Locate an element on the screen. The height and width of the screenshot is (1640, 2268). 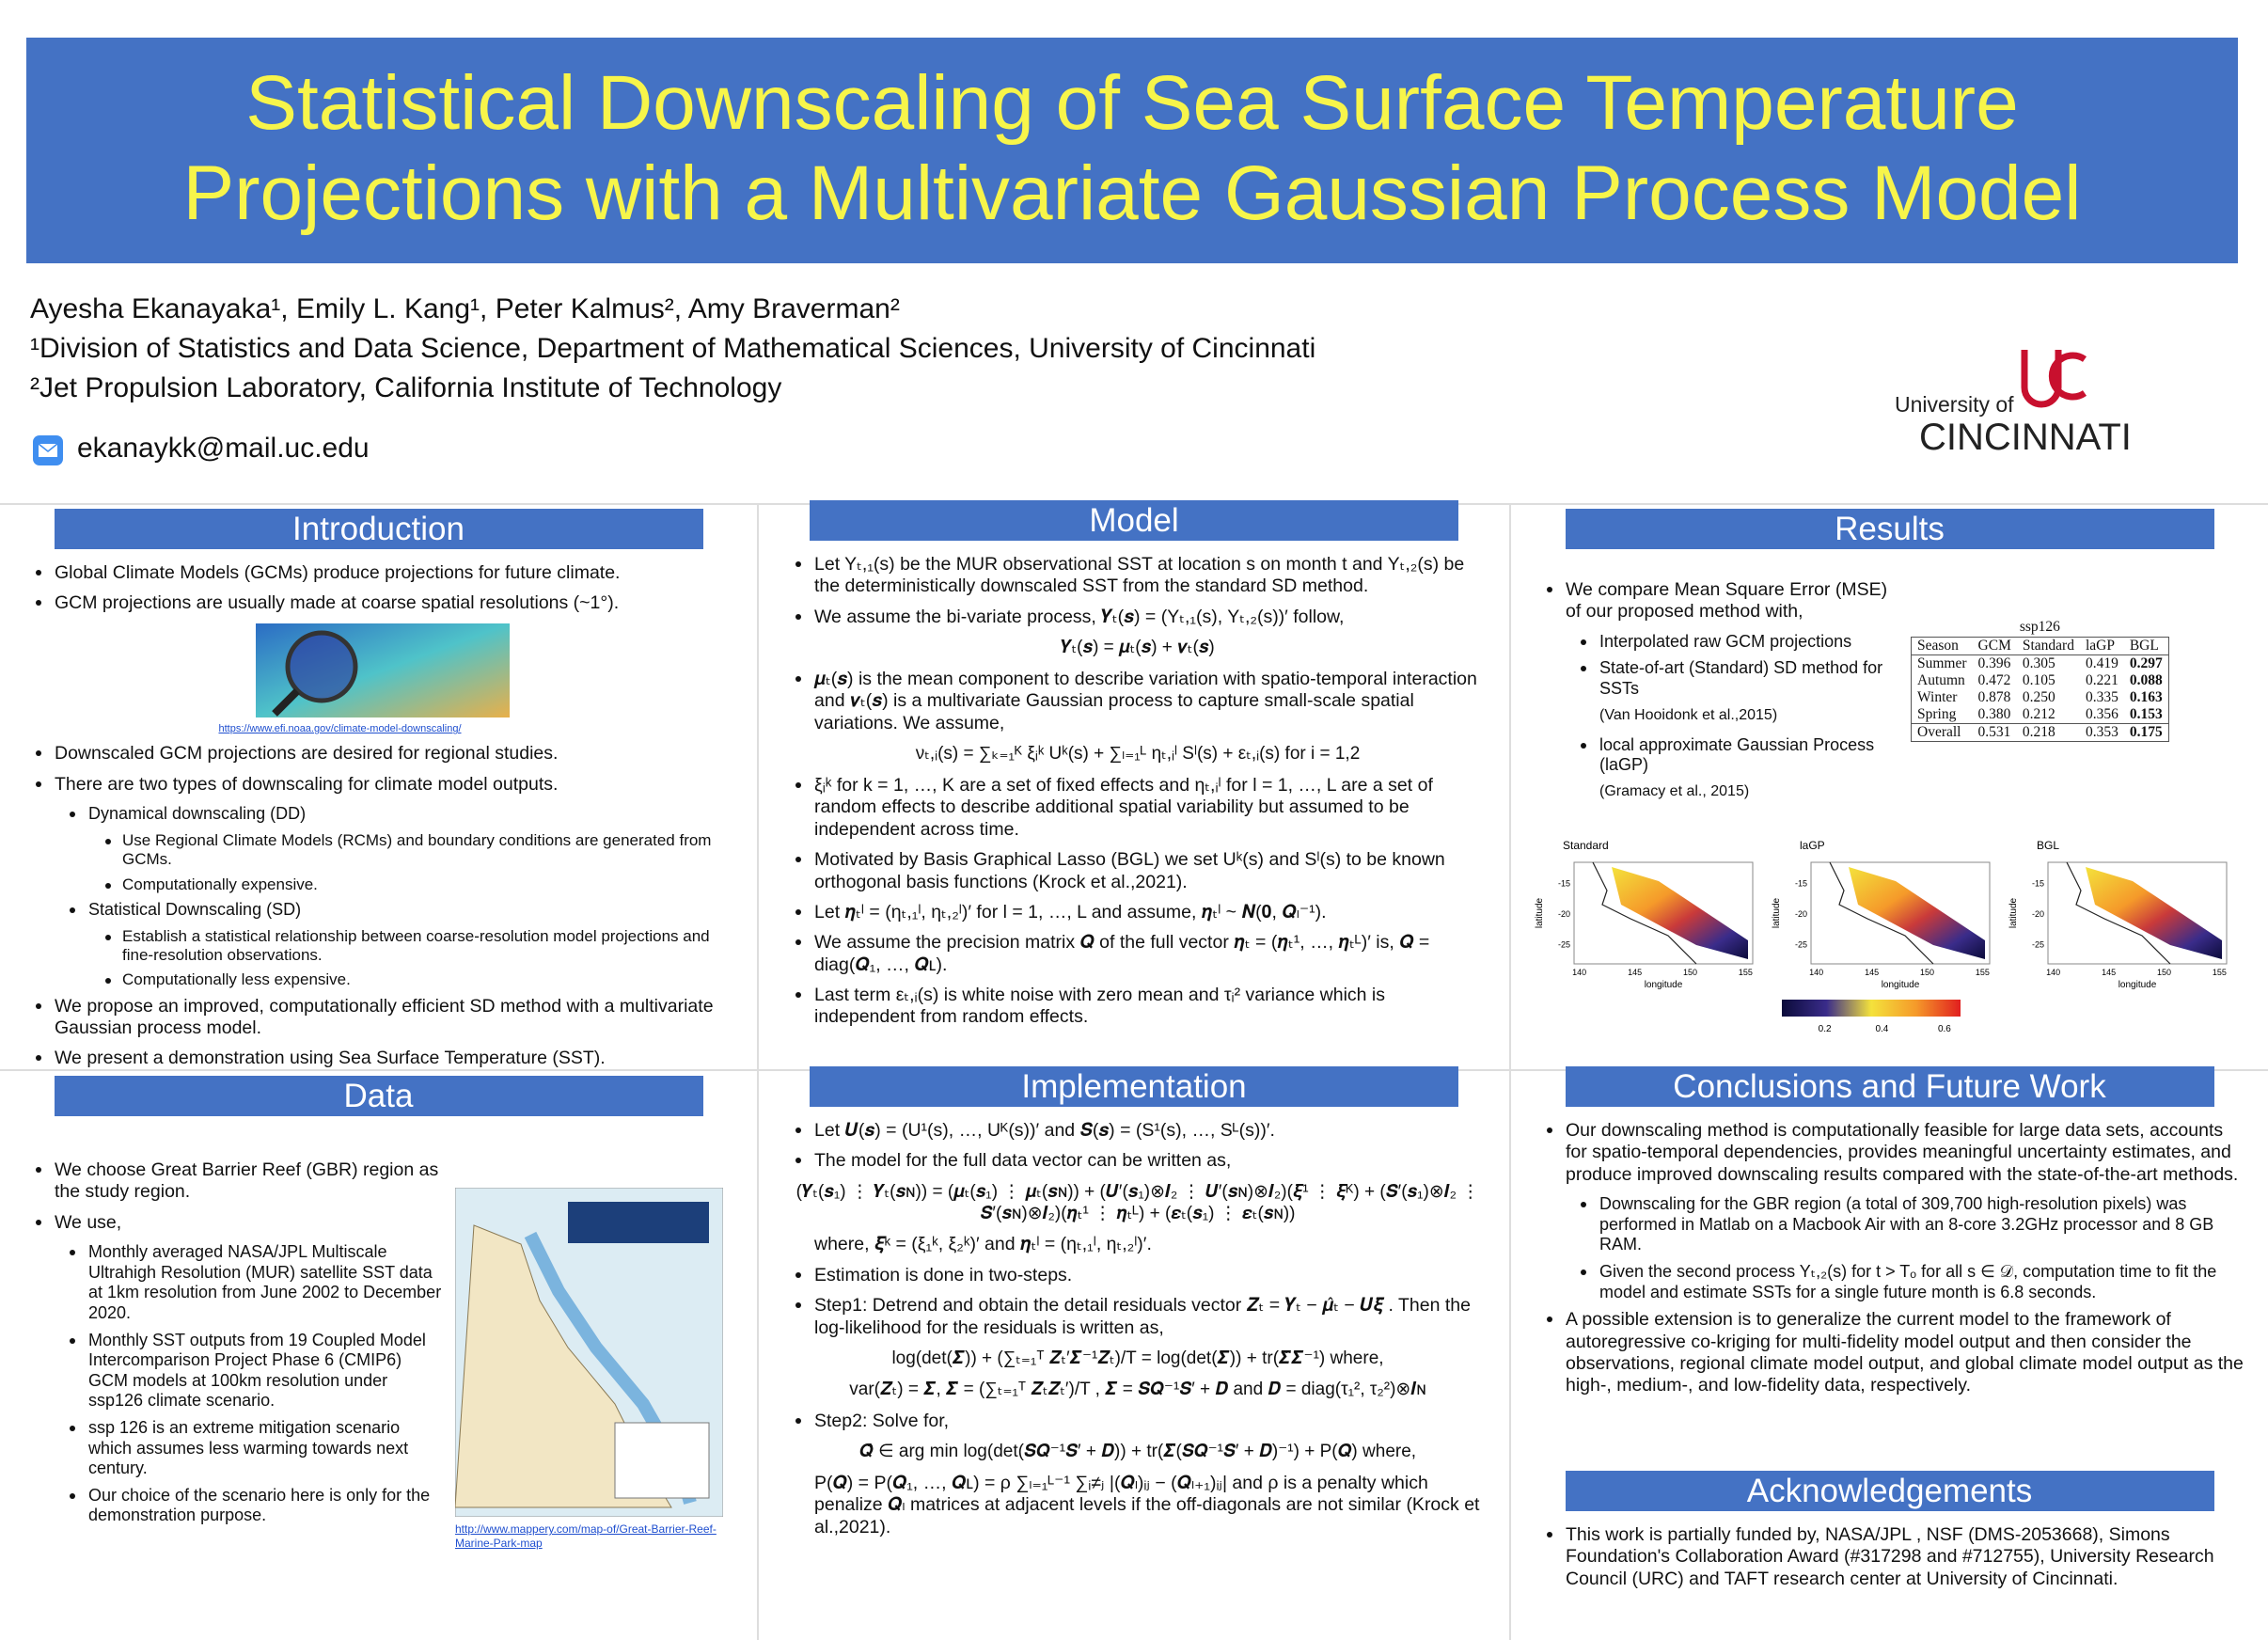
table-cell: 0.212 is located at coordinates (2039, 713).